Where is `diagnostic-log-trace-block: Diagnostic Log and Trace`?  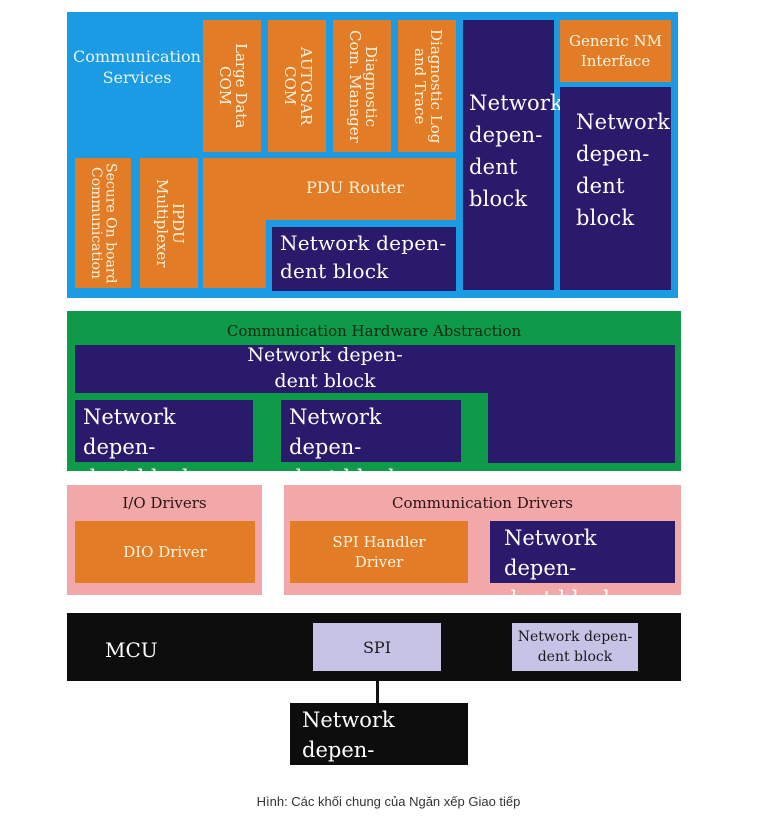
diagnostic-log-trace-block: Diagnostic Log and Trace is located at coordinates (427, 86).